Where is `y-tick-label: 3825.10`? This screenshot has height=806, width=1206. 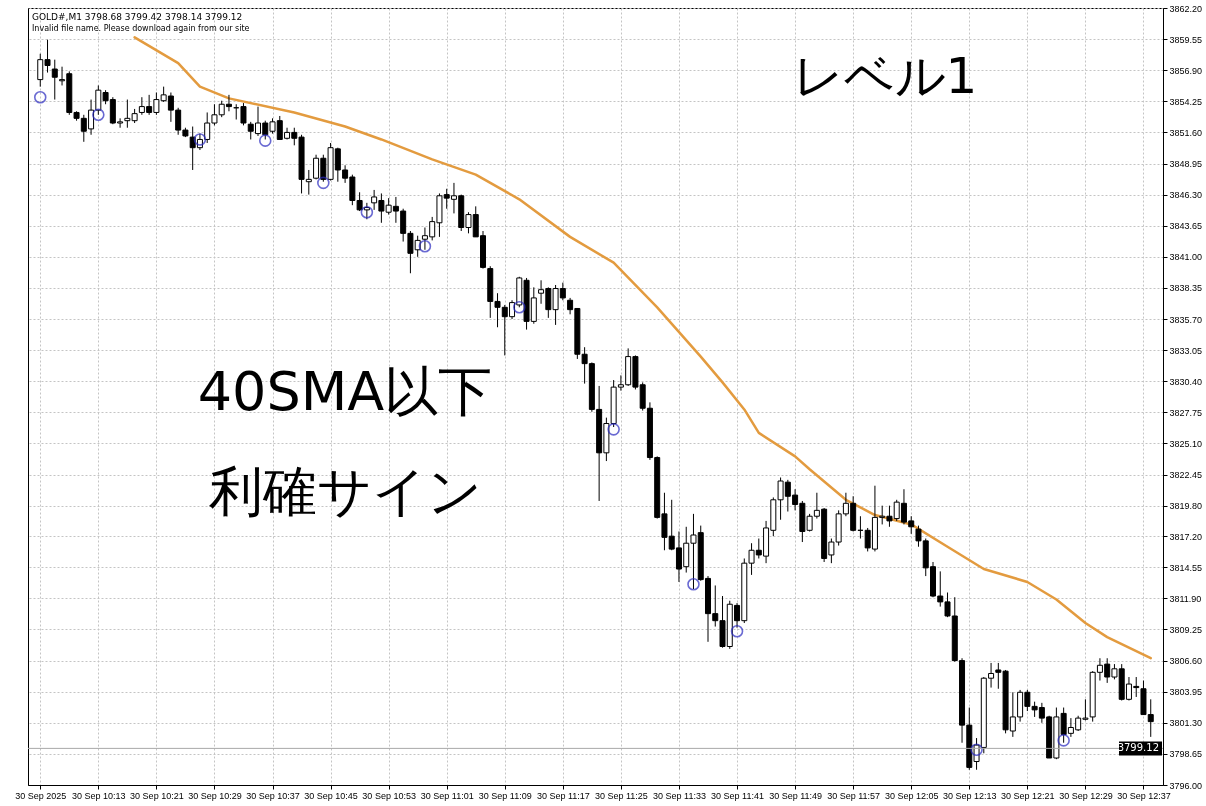
y-tick-label: 3825.10 is located at coordinates (1186, 443).